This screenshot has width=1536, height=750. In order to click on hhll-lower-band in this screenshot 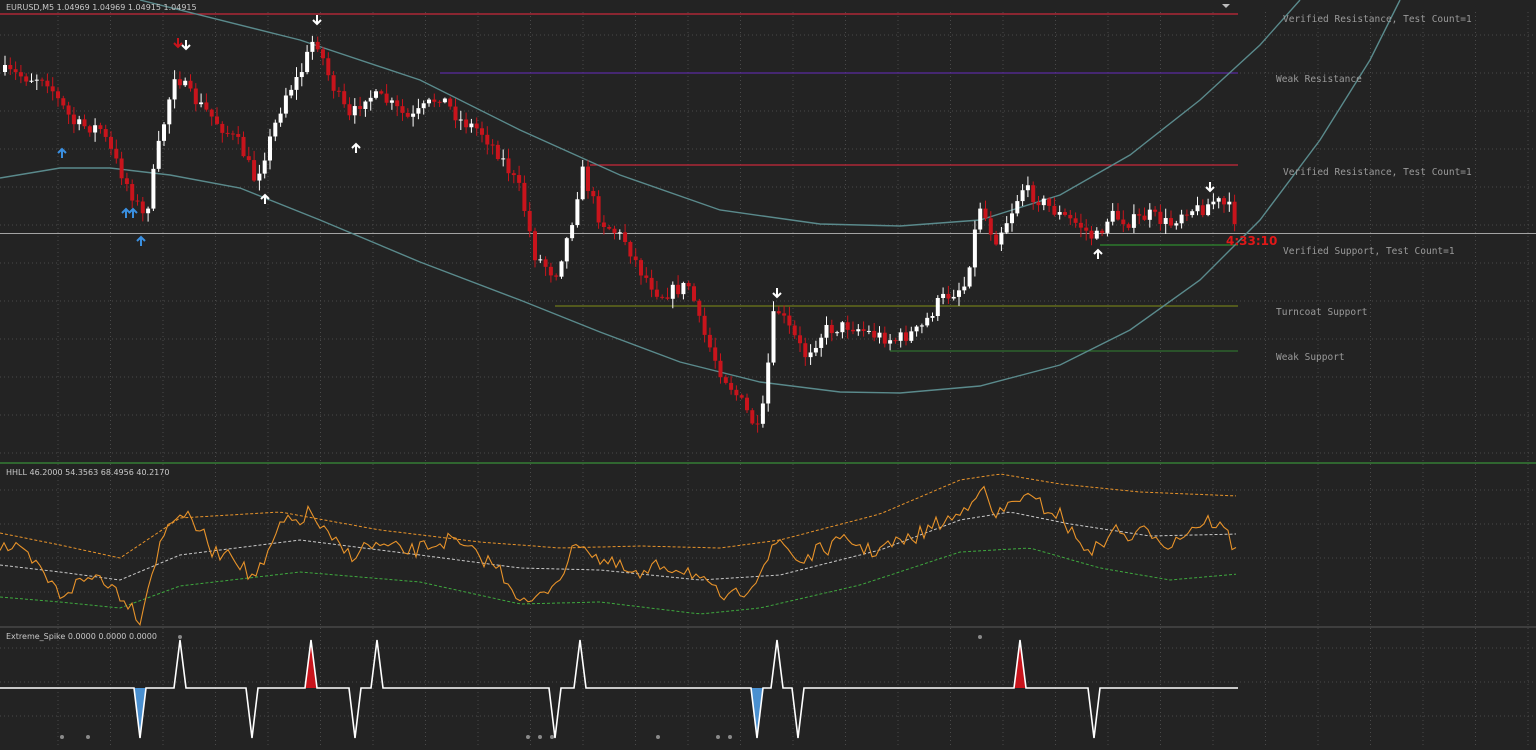, I will do `click(618, 581)`.